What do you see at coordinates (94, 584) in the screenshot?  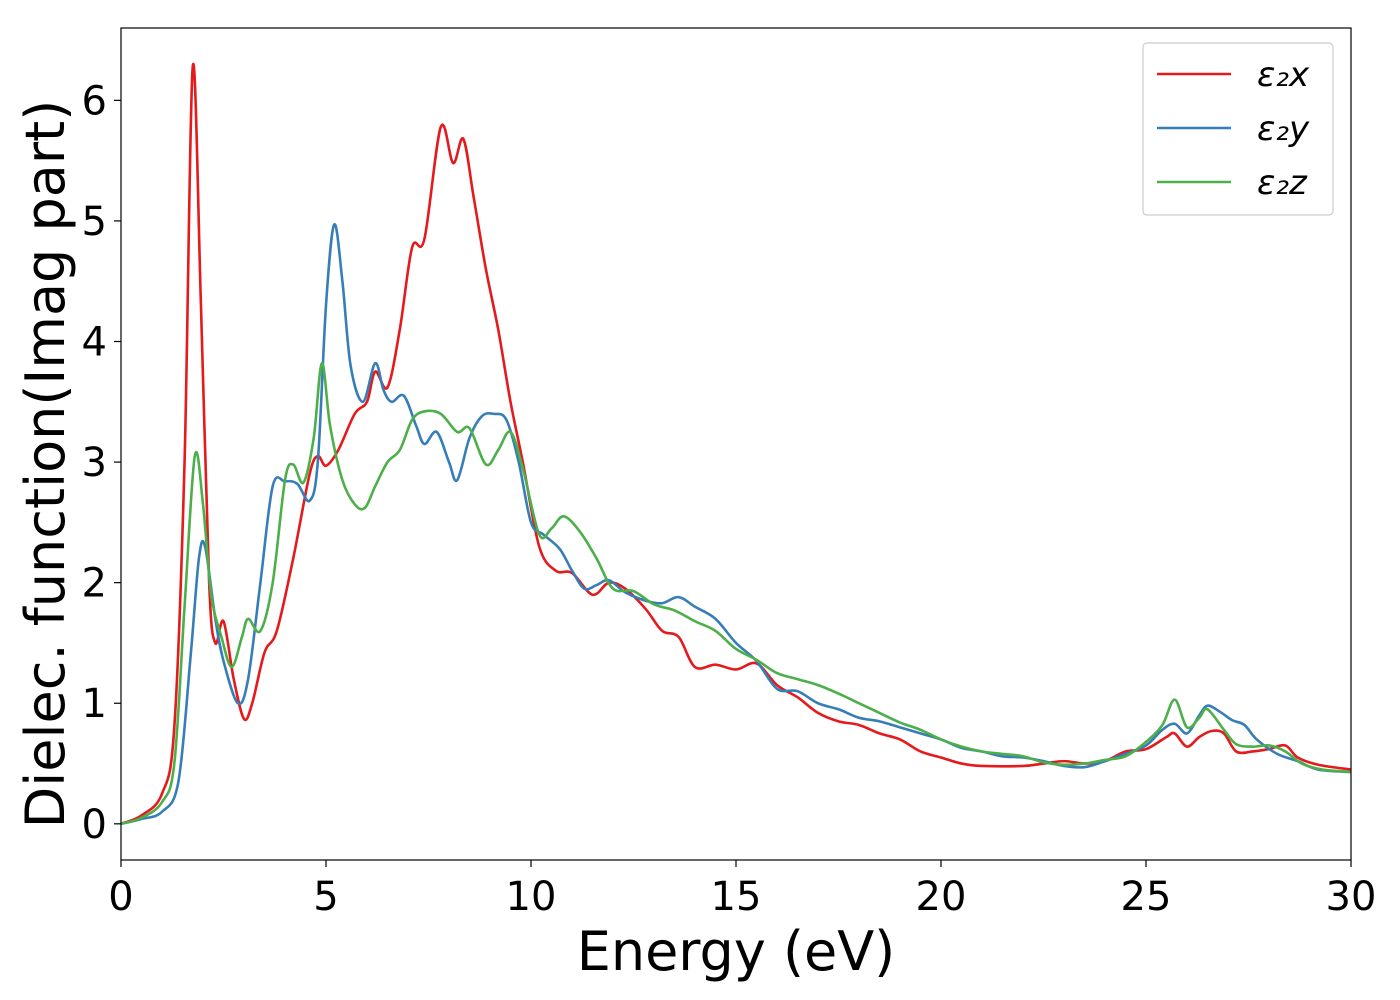 I see `y-tick-label-2: 2` at bounding box center [94, 584].